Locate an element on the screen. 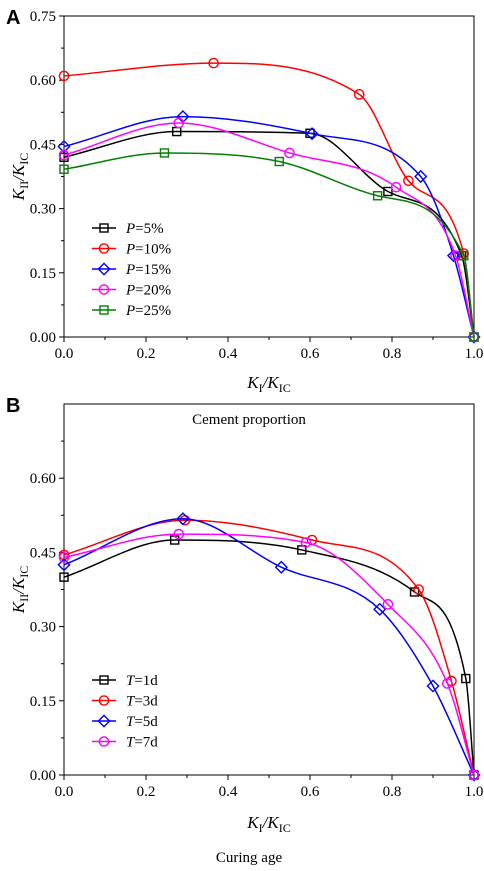  legend-label: T=1d is located at coordinates (142, 681).